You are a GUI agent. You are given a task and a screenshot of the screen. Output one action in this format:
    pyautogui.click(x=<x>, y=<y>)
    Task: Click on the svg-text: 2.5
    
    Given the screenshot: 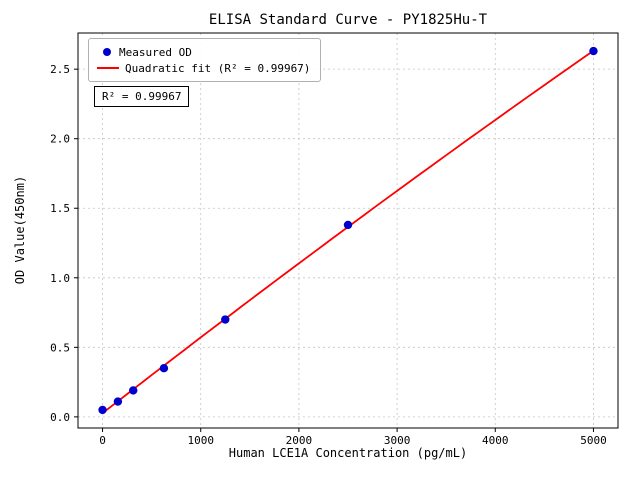 What is the action you would take?
    pyautogui.click(x=60, y=69)
    